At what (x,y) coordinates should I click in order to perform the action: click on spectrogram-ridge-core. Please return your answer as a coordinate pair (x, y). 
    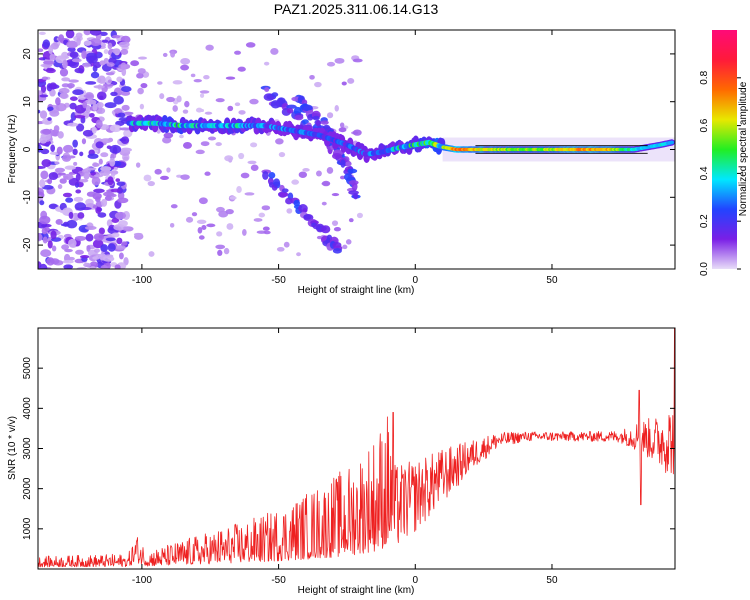
    Looking at the image, I should click on (672, 142).